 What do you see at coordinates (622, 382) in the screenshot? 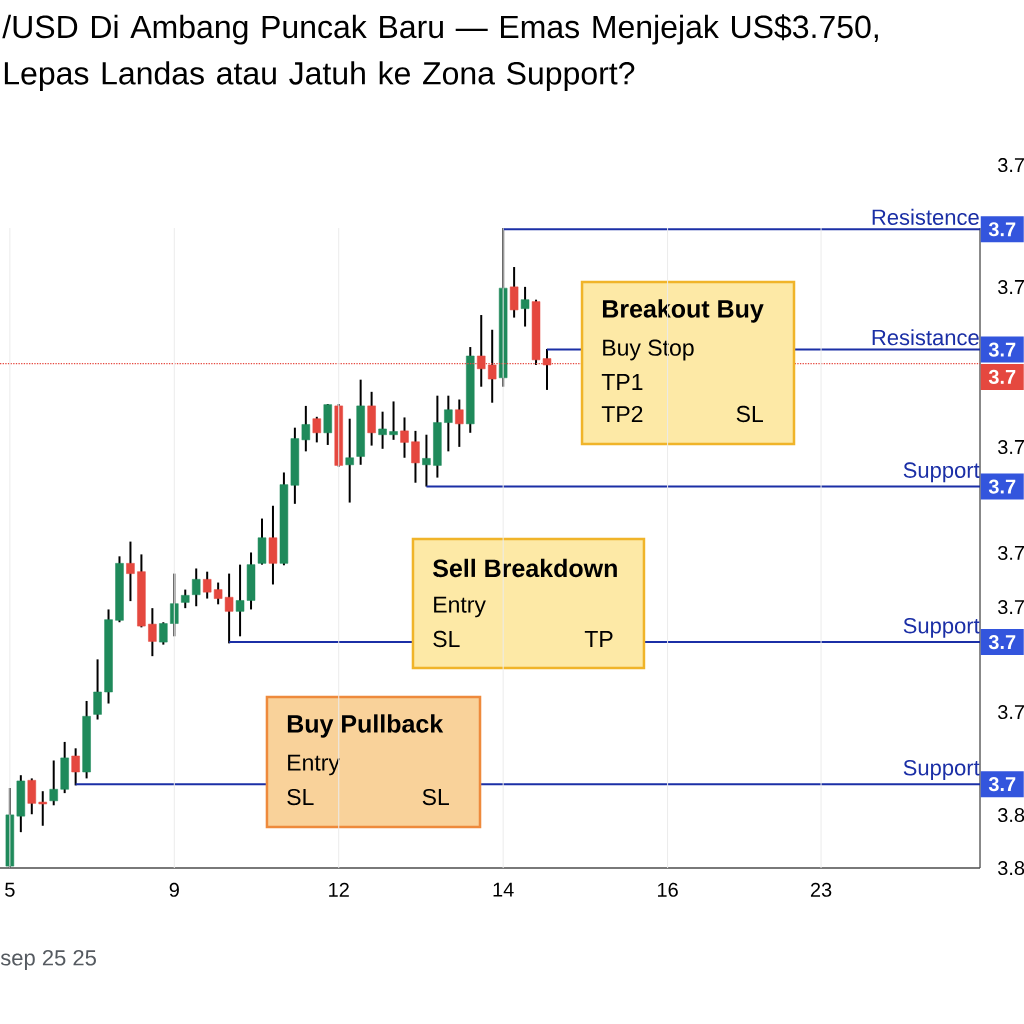
I see `annotation: TP1` at bounding box center [622, 382].